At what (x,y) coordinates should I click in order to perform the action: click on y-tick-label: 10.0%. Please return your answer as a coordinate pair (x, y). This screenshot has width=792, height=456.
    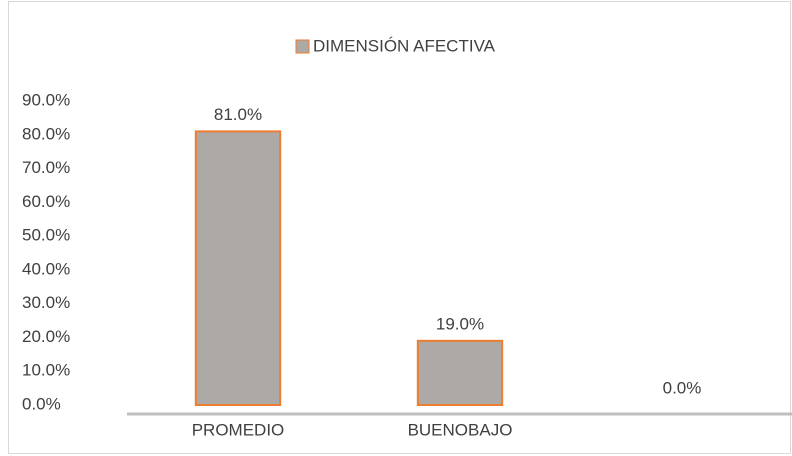
    Looking at the image, I should click on (46, 370).